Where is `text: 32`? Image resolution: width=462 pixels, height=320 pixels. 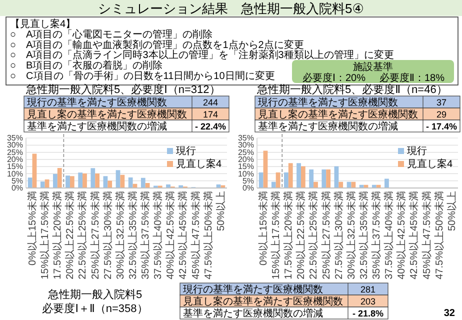
text: 32 is located at coordinates (450, 313).